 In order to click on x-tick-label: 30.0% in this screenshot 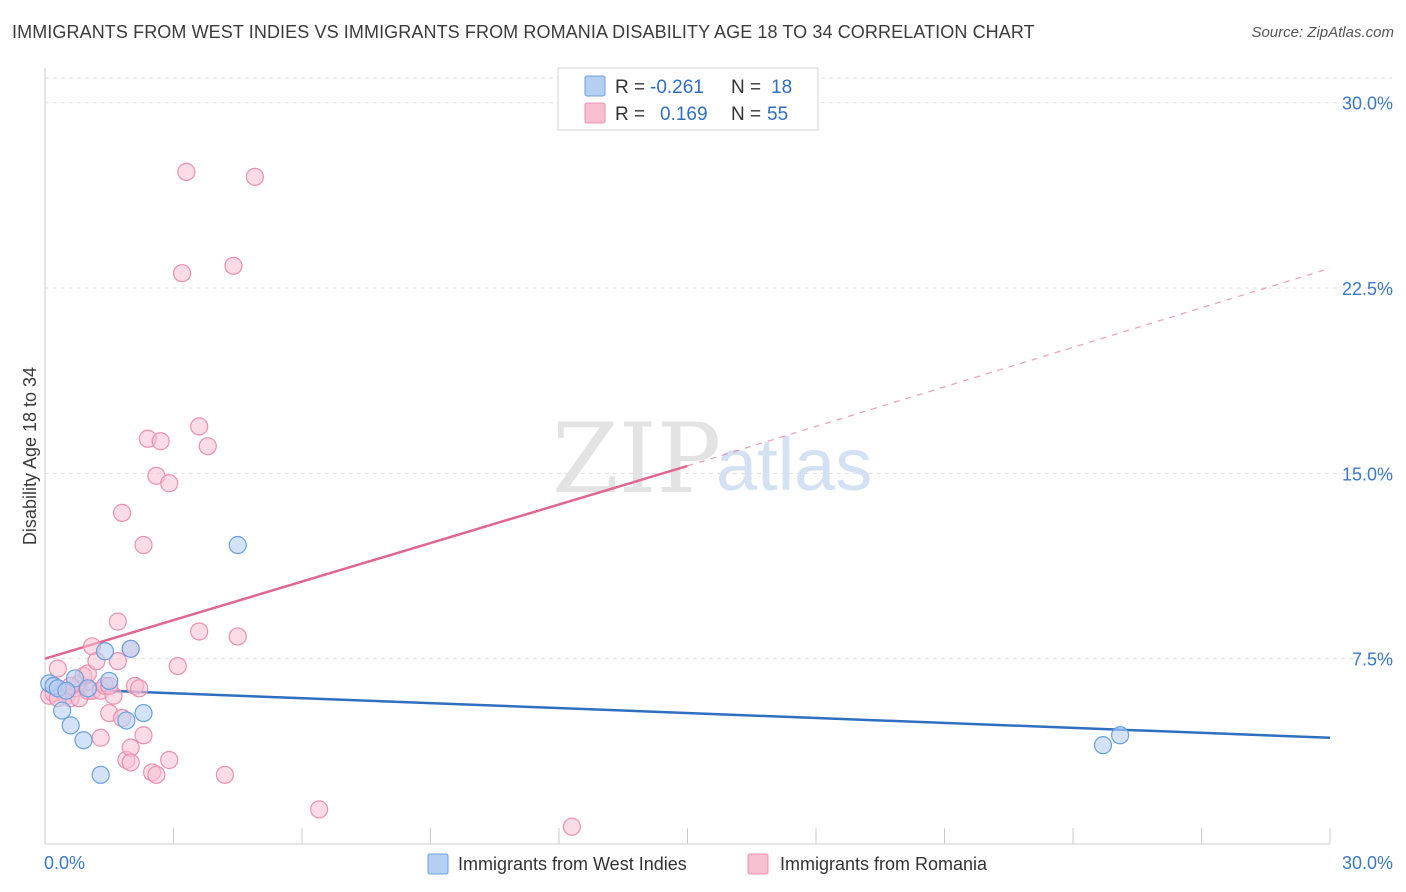, I will do `click(1367, 863)`.